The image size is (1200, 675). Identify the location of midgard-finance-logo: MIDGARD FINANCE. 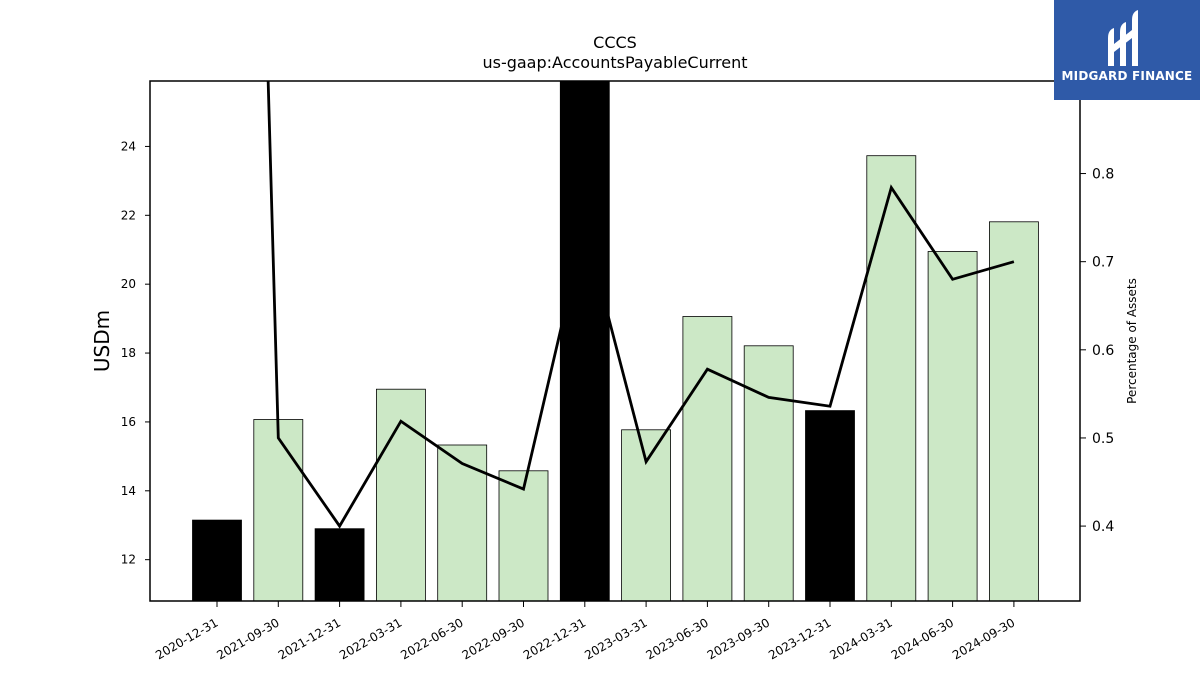
(1127, 50).